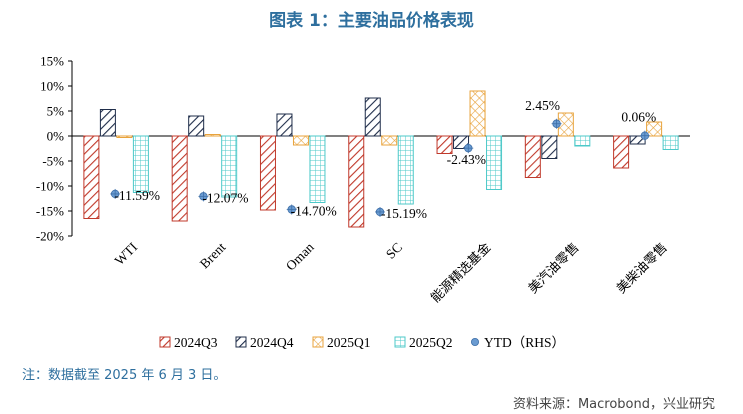 The width and height of the screenshot is (743, 414). I want to click on category-label: 美汽油零售, so click(553, 268).